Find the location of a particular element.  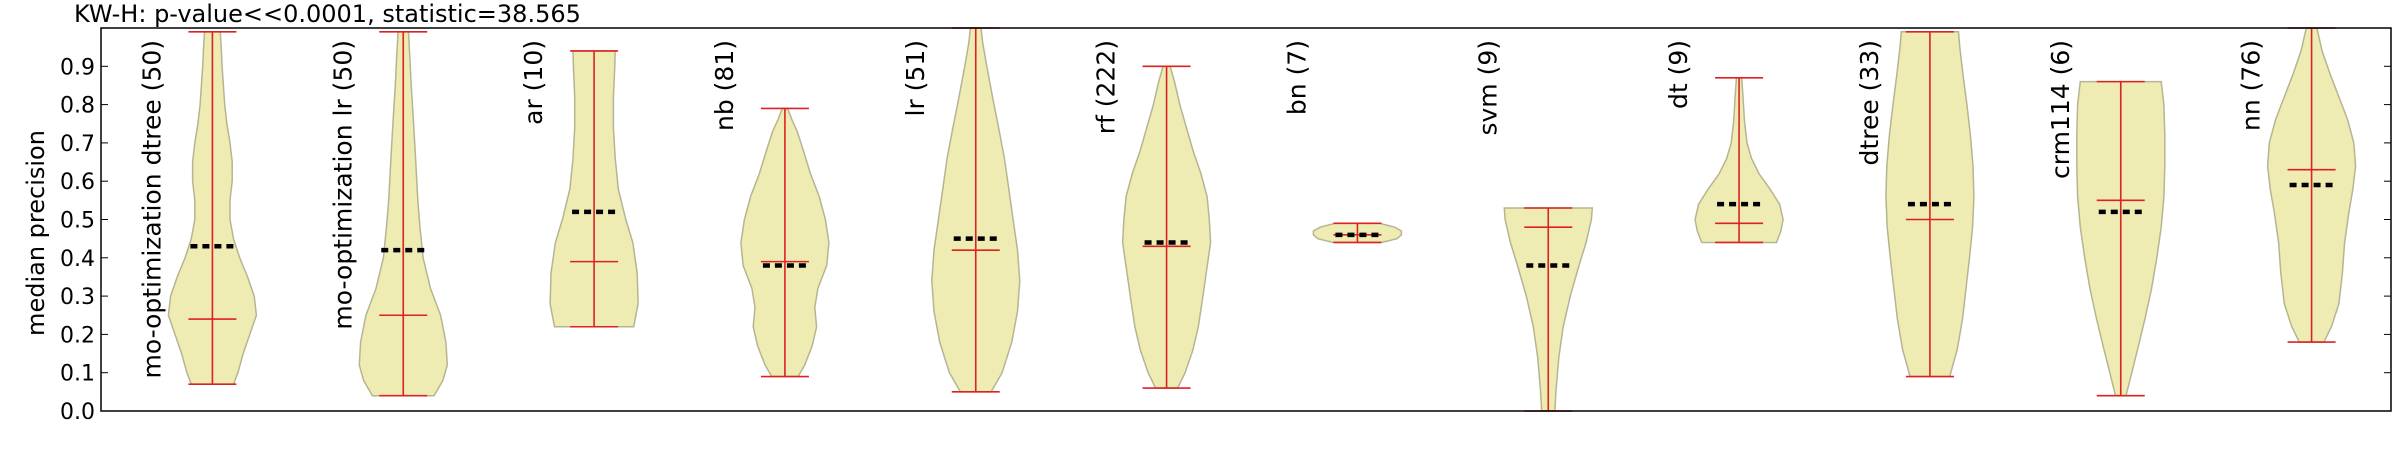

y-tick-label: 0.1 is located at coordinates (77, 374).